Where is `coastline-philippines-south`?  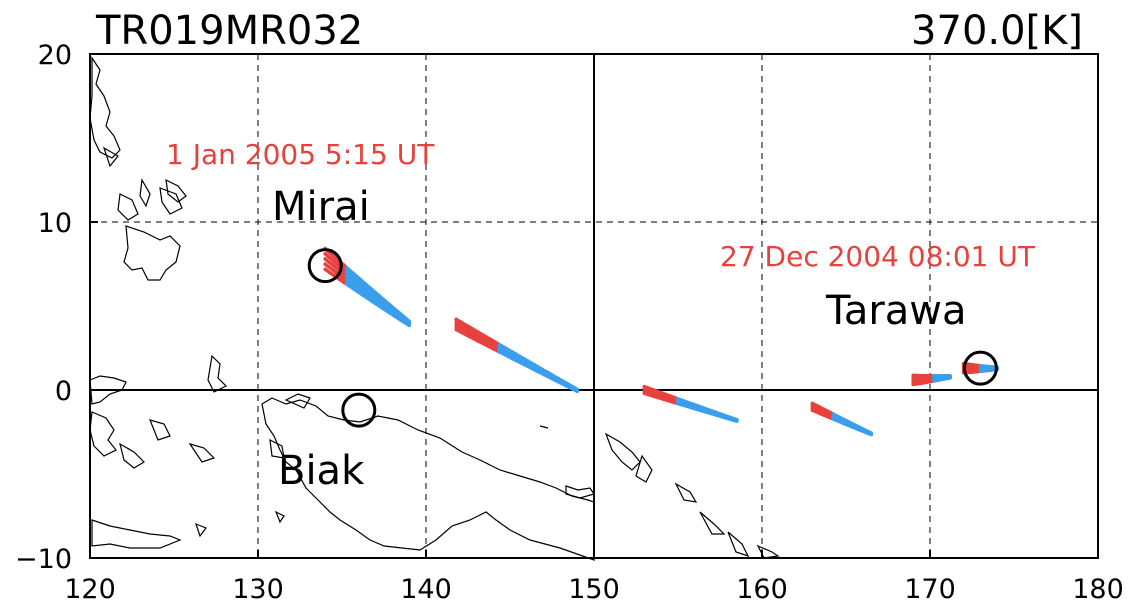
coastline-philippines-south is located at coordinates (155, 229).